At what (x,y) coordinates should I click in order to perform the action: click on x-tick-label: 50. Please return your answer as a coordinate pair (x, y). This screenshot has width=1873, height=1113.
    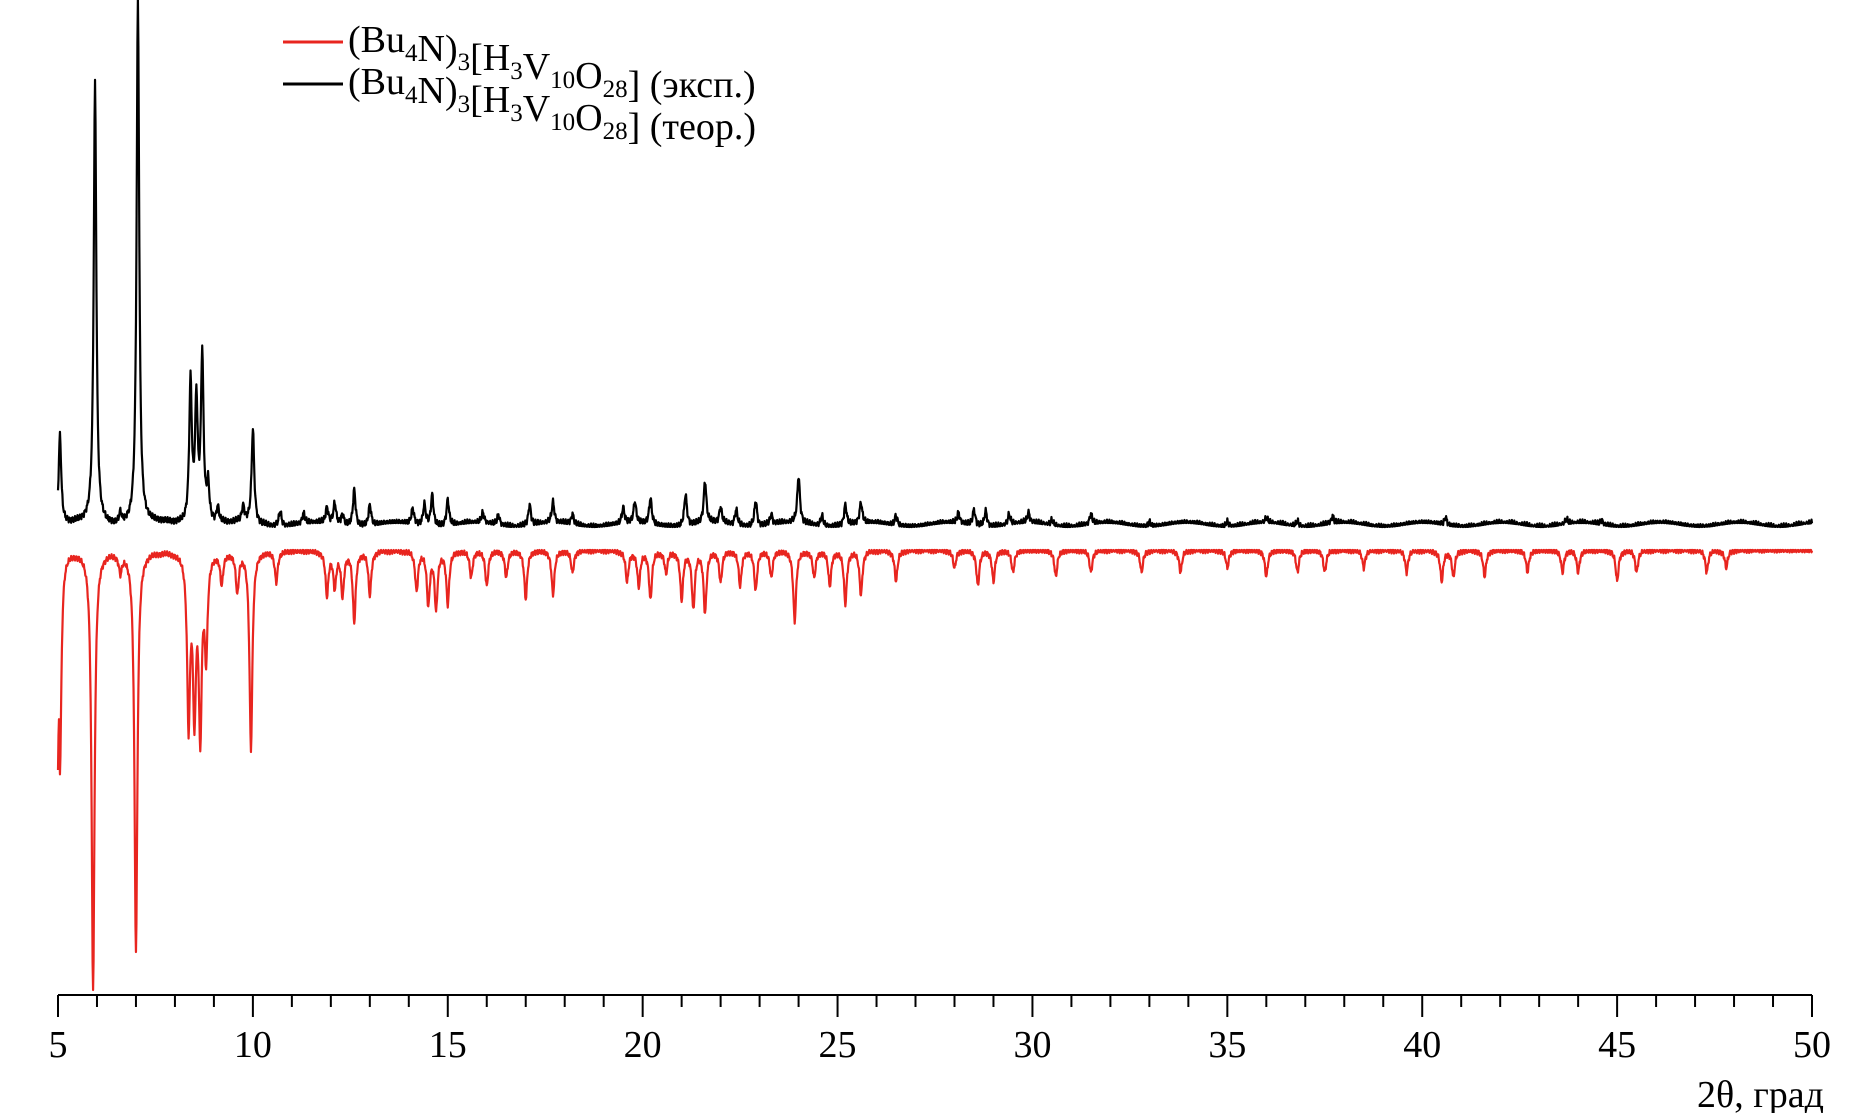
    Looking at the image, I should click on (1812, 1045).